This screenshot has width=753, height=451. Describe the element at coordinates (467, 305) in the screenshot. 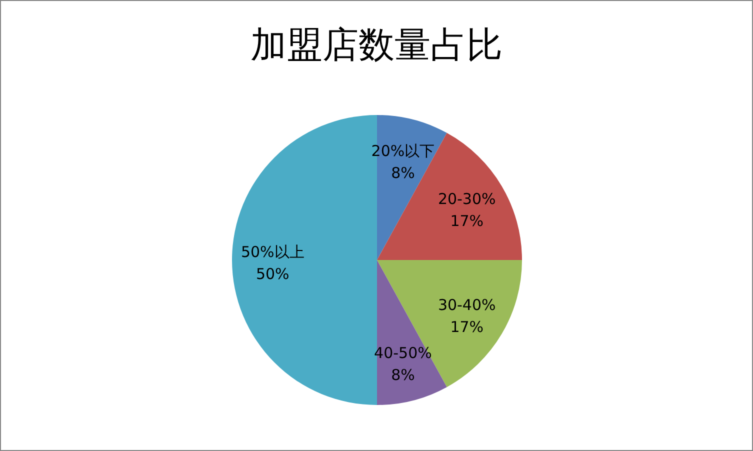

I see `slice-label: 30-40%` at that location.